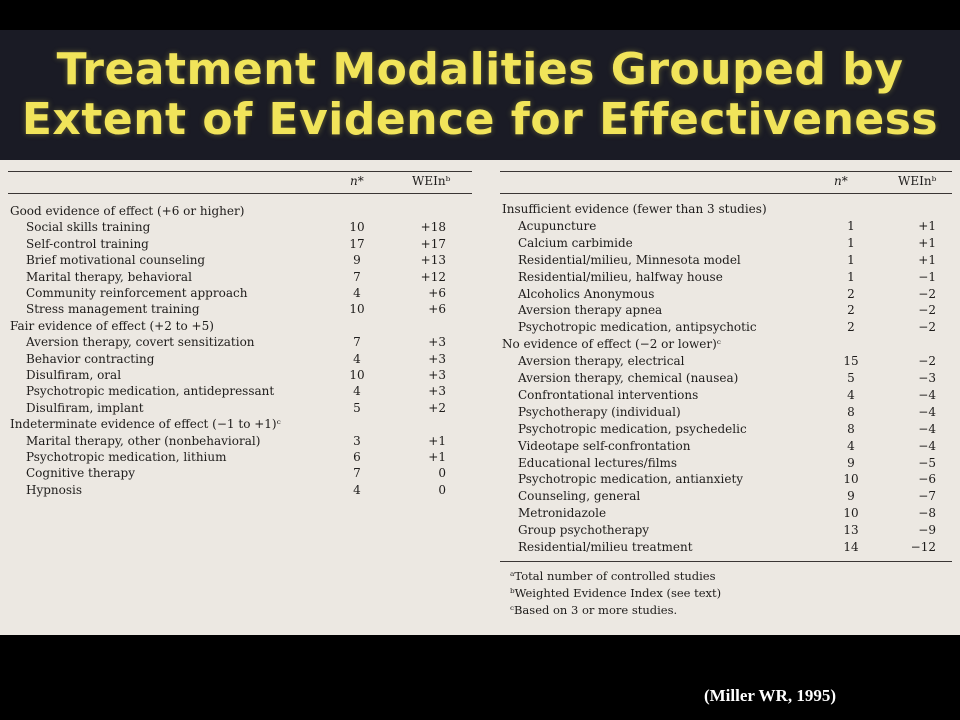  Describe the element at coordinates (240, 491) in the screenshot. I see `table-row: Hypnosis 4 0` at that location.